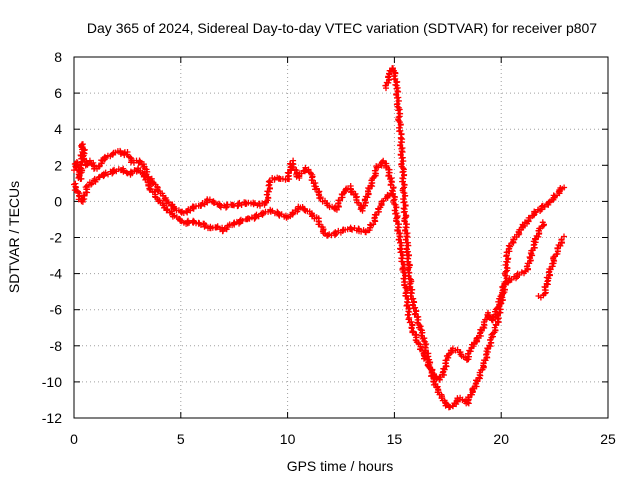 The width and height of the screenshot is (640, 480). I want to click on x-tick-label: 15, so click(395, 439).